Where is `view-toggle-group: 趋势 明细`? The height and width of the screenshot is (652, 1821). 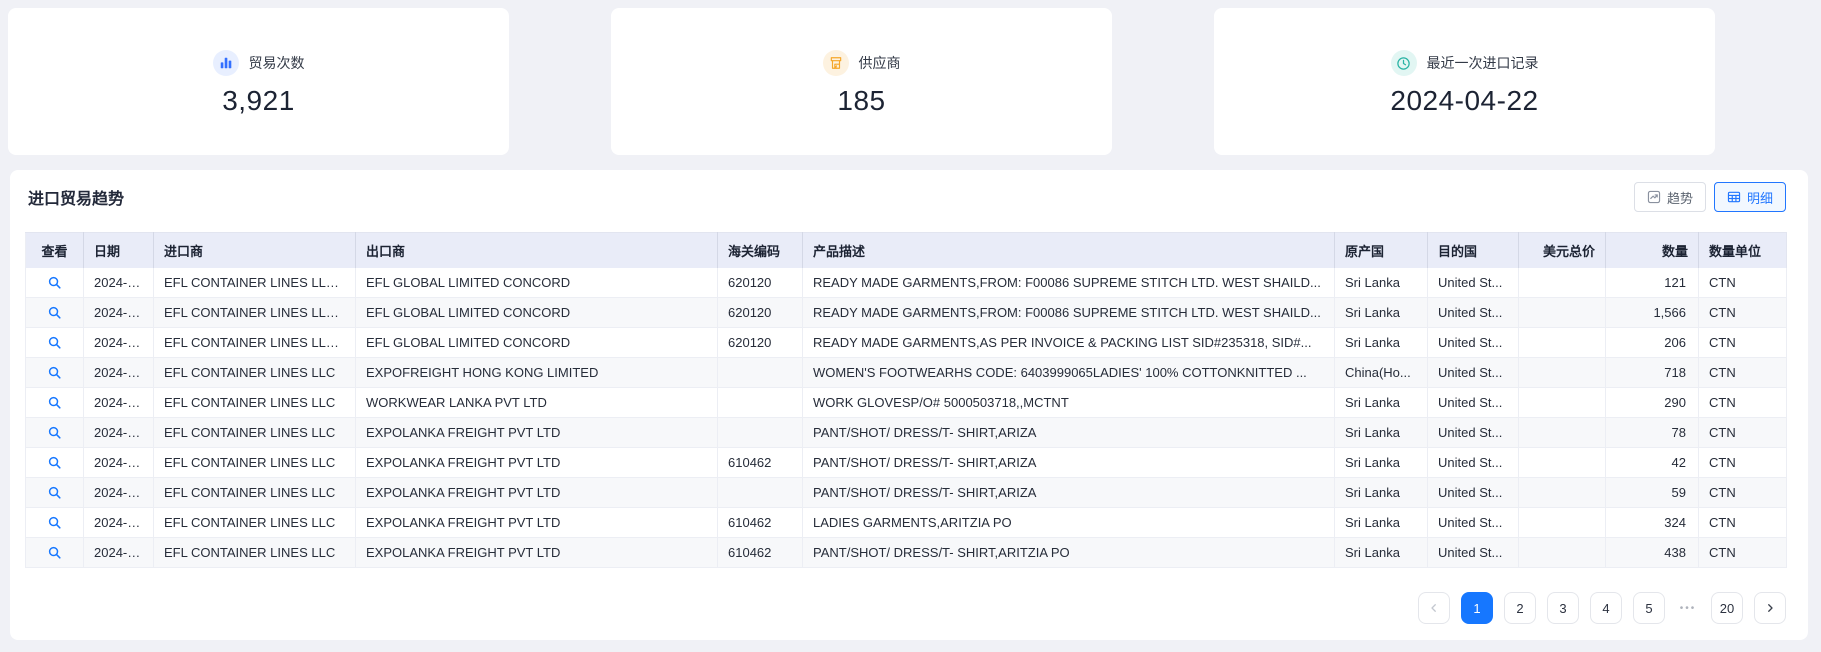 view-toggle-group: 趋势 明细 is located at coordinates (1709, 197).